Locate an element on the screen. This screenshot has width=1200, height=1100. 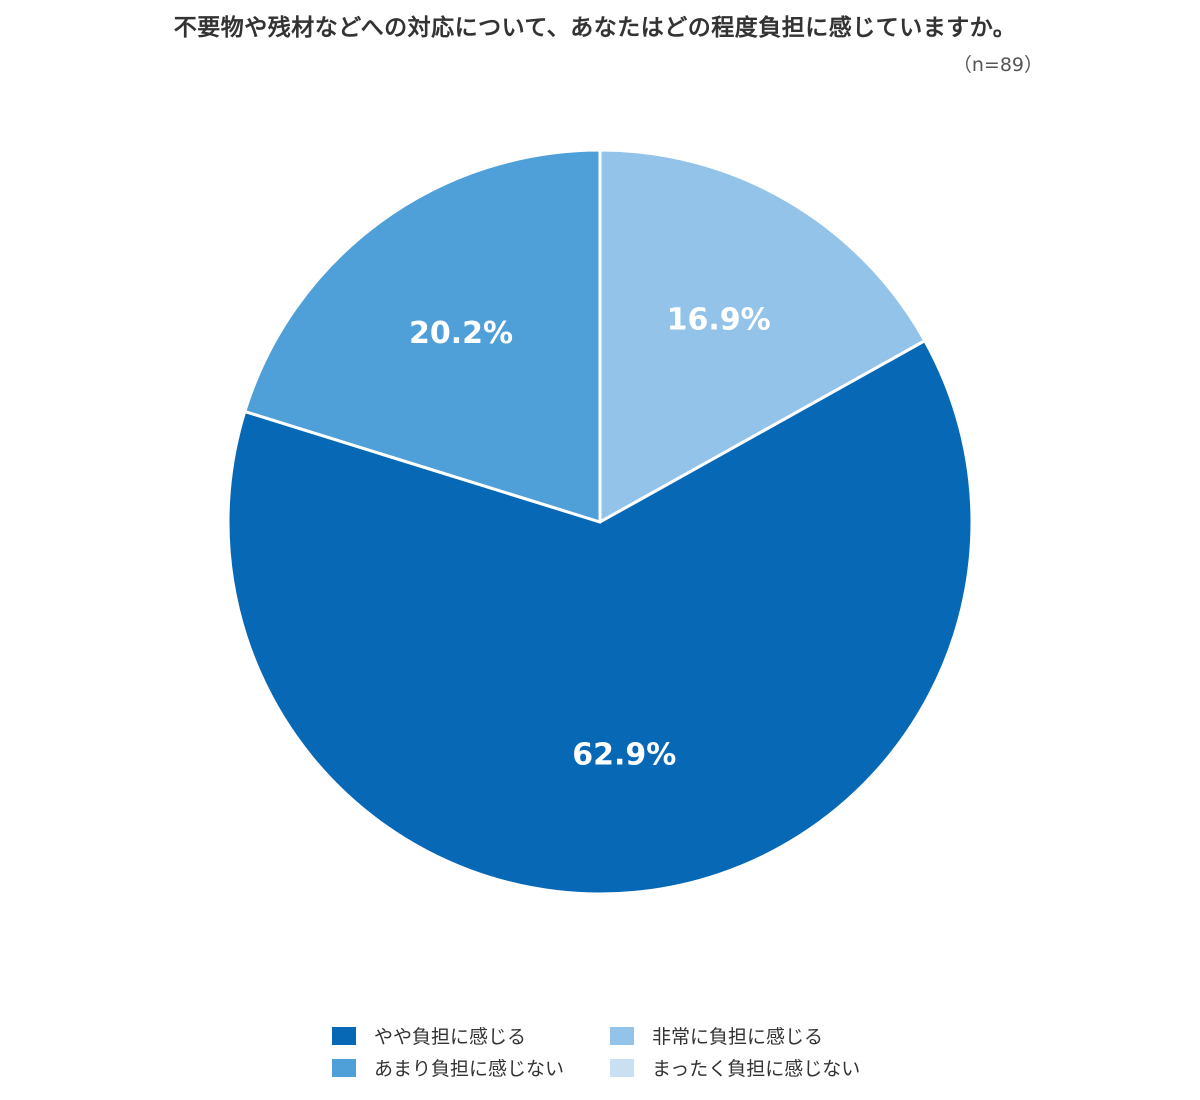
legend-item: 非常に負担に感じる is located at coordinates (716, 1035).